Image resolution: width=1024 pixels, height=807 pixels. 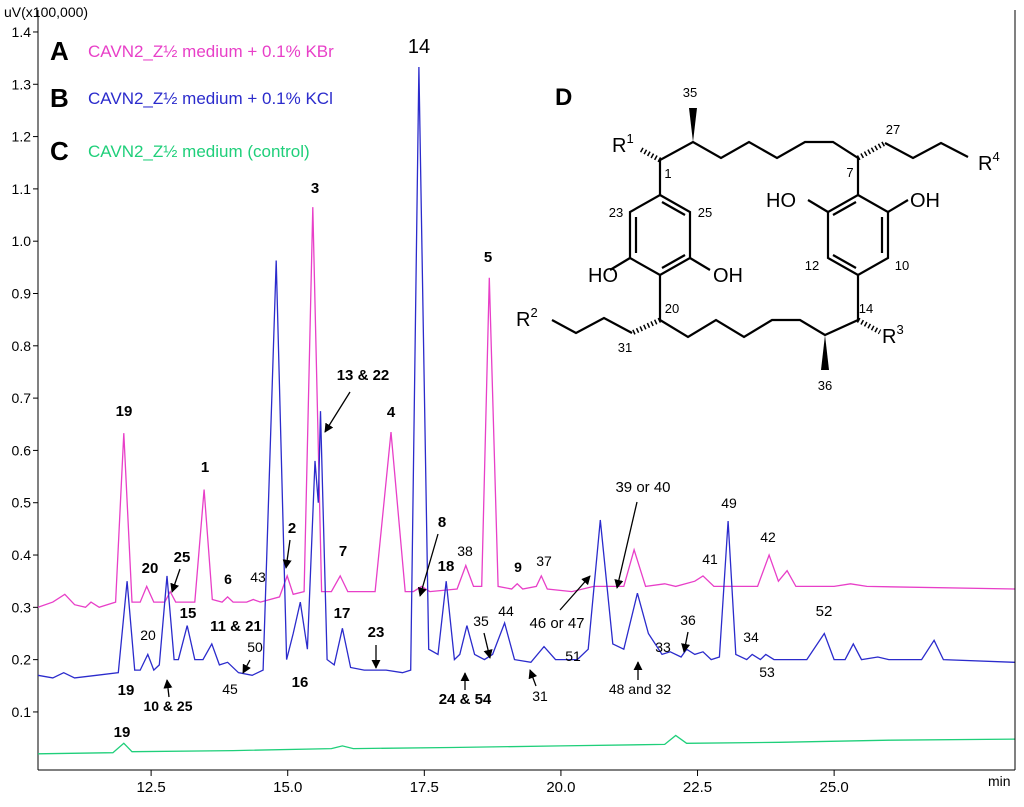 I want to click on peak-label: 45, so click(x=230, y=689).